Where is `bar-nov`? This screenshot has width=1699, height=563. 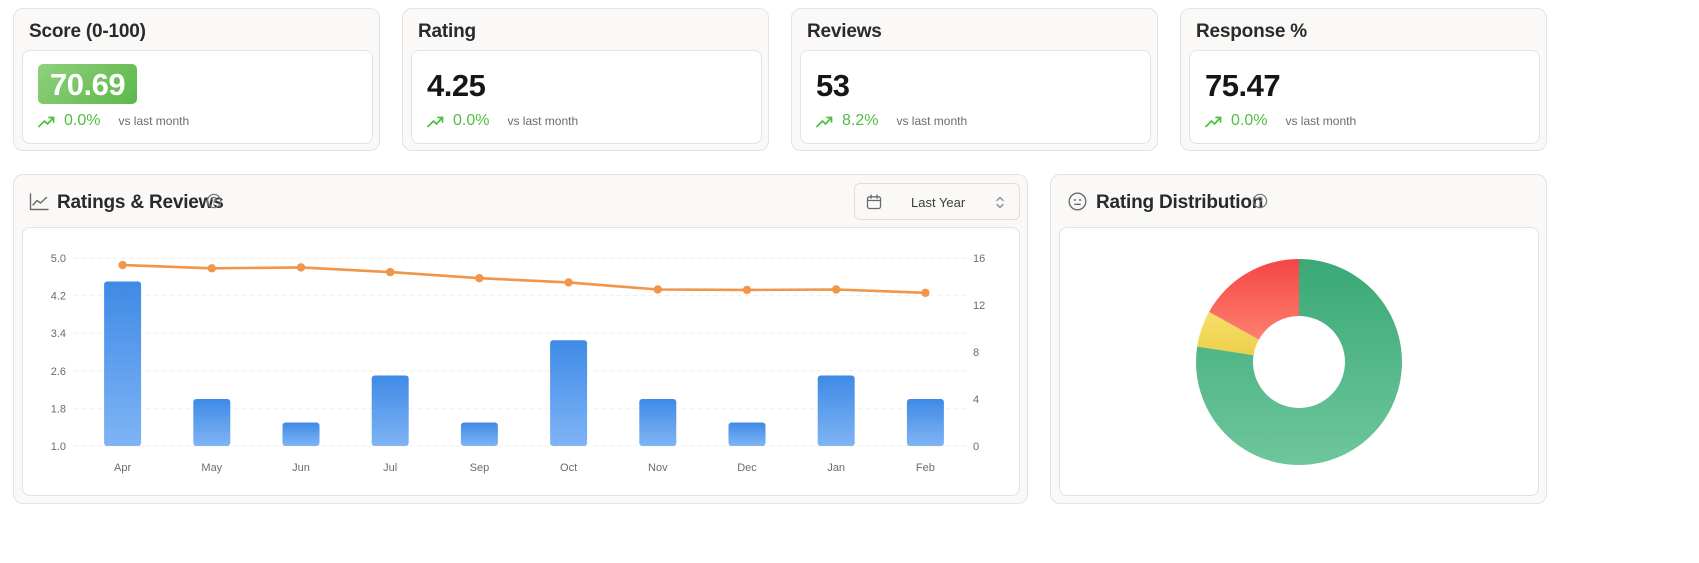
bar-nov is located at coordinates (658, 422).